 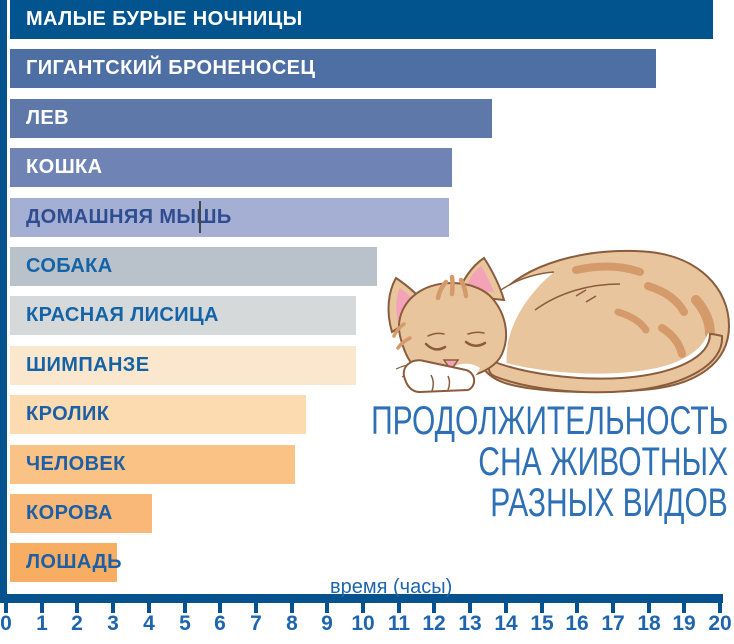 What do you see at coordinates (158, 414) in the screenshot?
I see `bar-row: КРОЛИК` at bounding box center [158, 414].